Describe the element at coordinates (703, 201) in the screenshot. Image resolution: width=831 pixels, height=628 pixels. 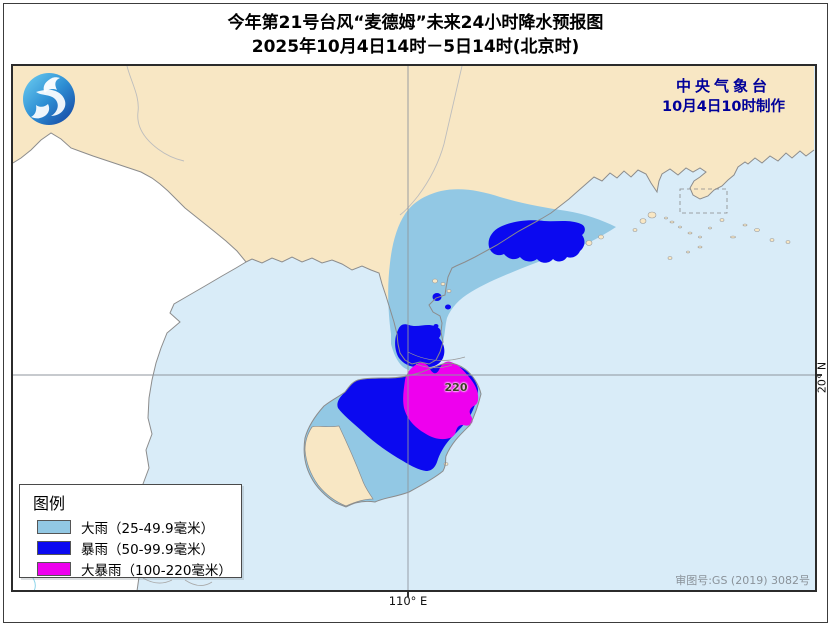
I see `admin-dashed-box` at that location.